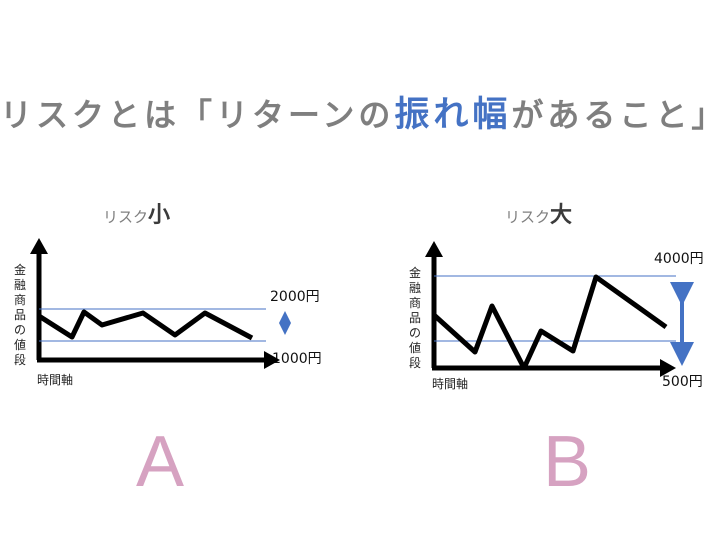  What do you see at coordinates (453, 115) in the screenshot?
I see `title-highlight: 振れ幅` at bounding box center [453, 115].